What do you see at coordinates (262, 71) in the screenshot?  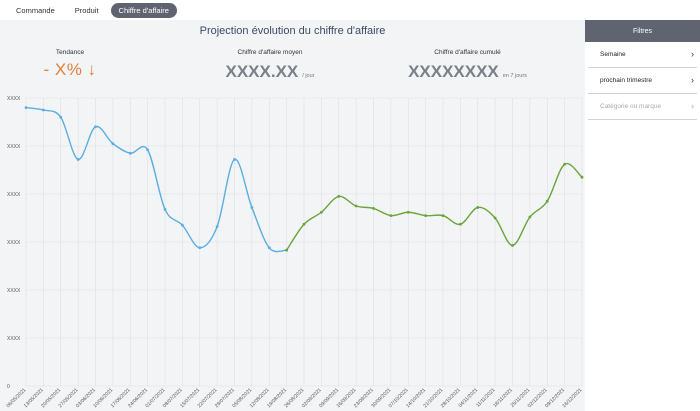 I see `kpi-average-value: XXXX.XX` at bounding box center [262, 71].